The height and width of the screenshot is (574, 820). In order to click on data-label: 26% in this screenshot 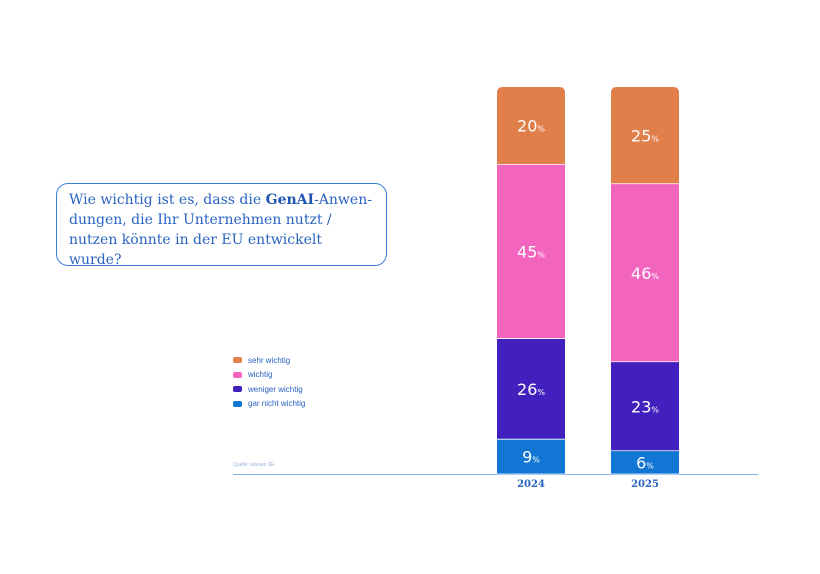, I will do `click(531, 389)`.